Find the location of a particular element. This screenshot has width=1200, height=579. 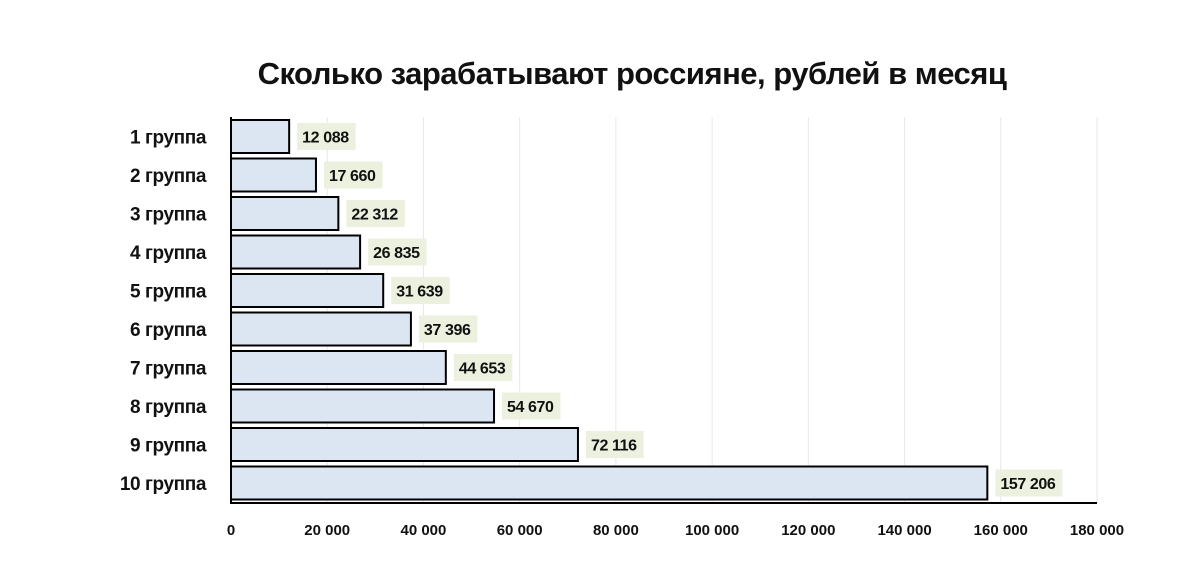

category-label: 8 группа is located at coordinates (168, 407).